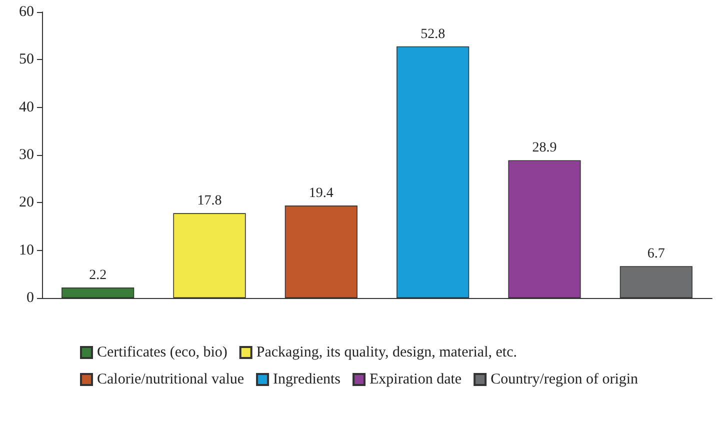  What do you see at coordinates (170, 380) in the screenshot?
I see `legend-label: Calorie/nutritional value` at bounding box center [170, 380].